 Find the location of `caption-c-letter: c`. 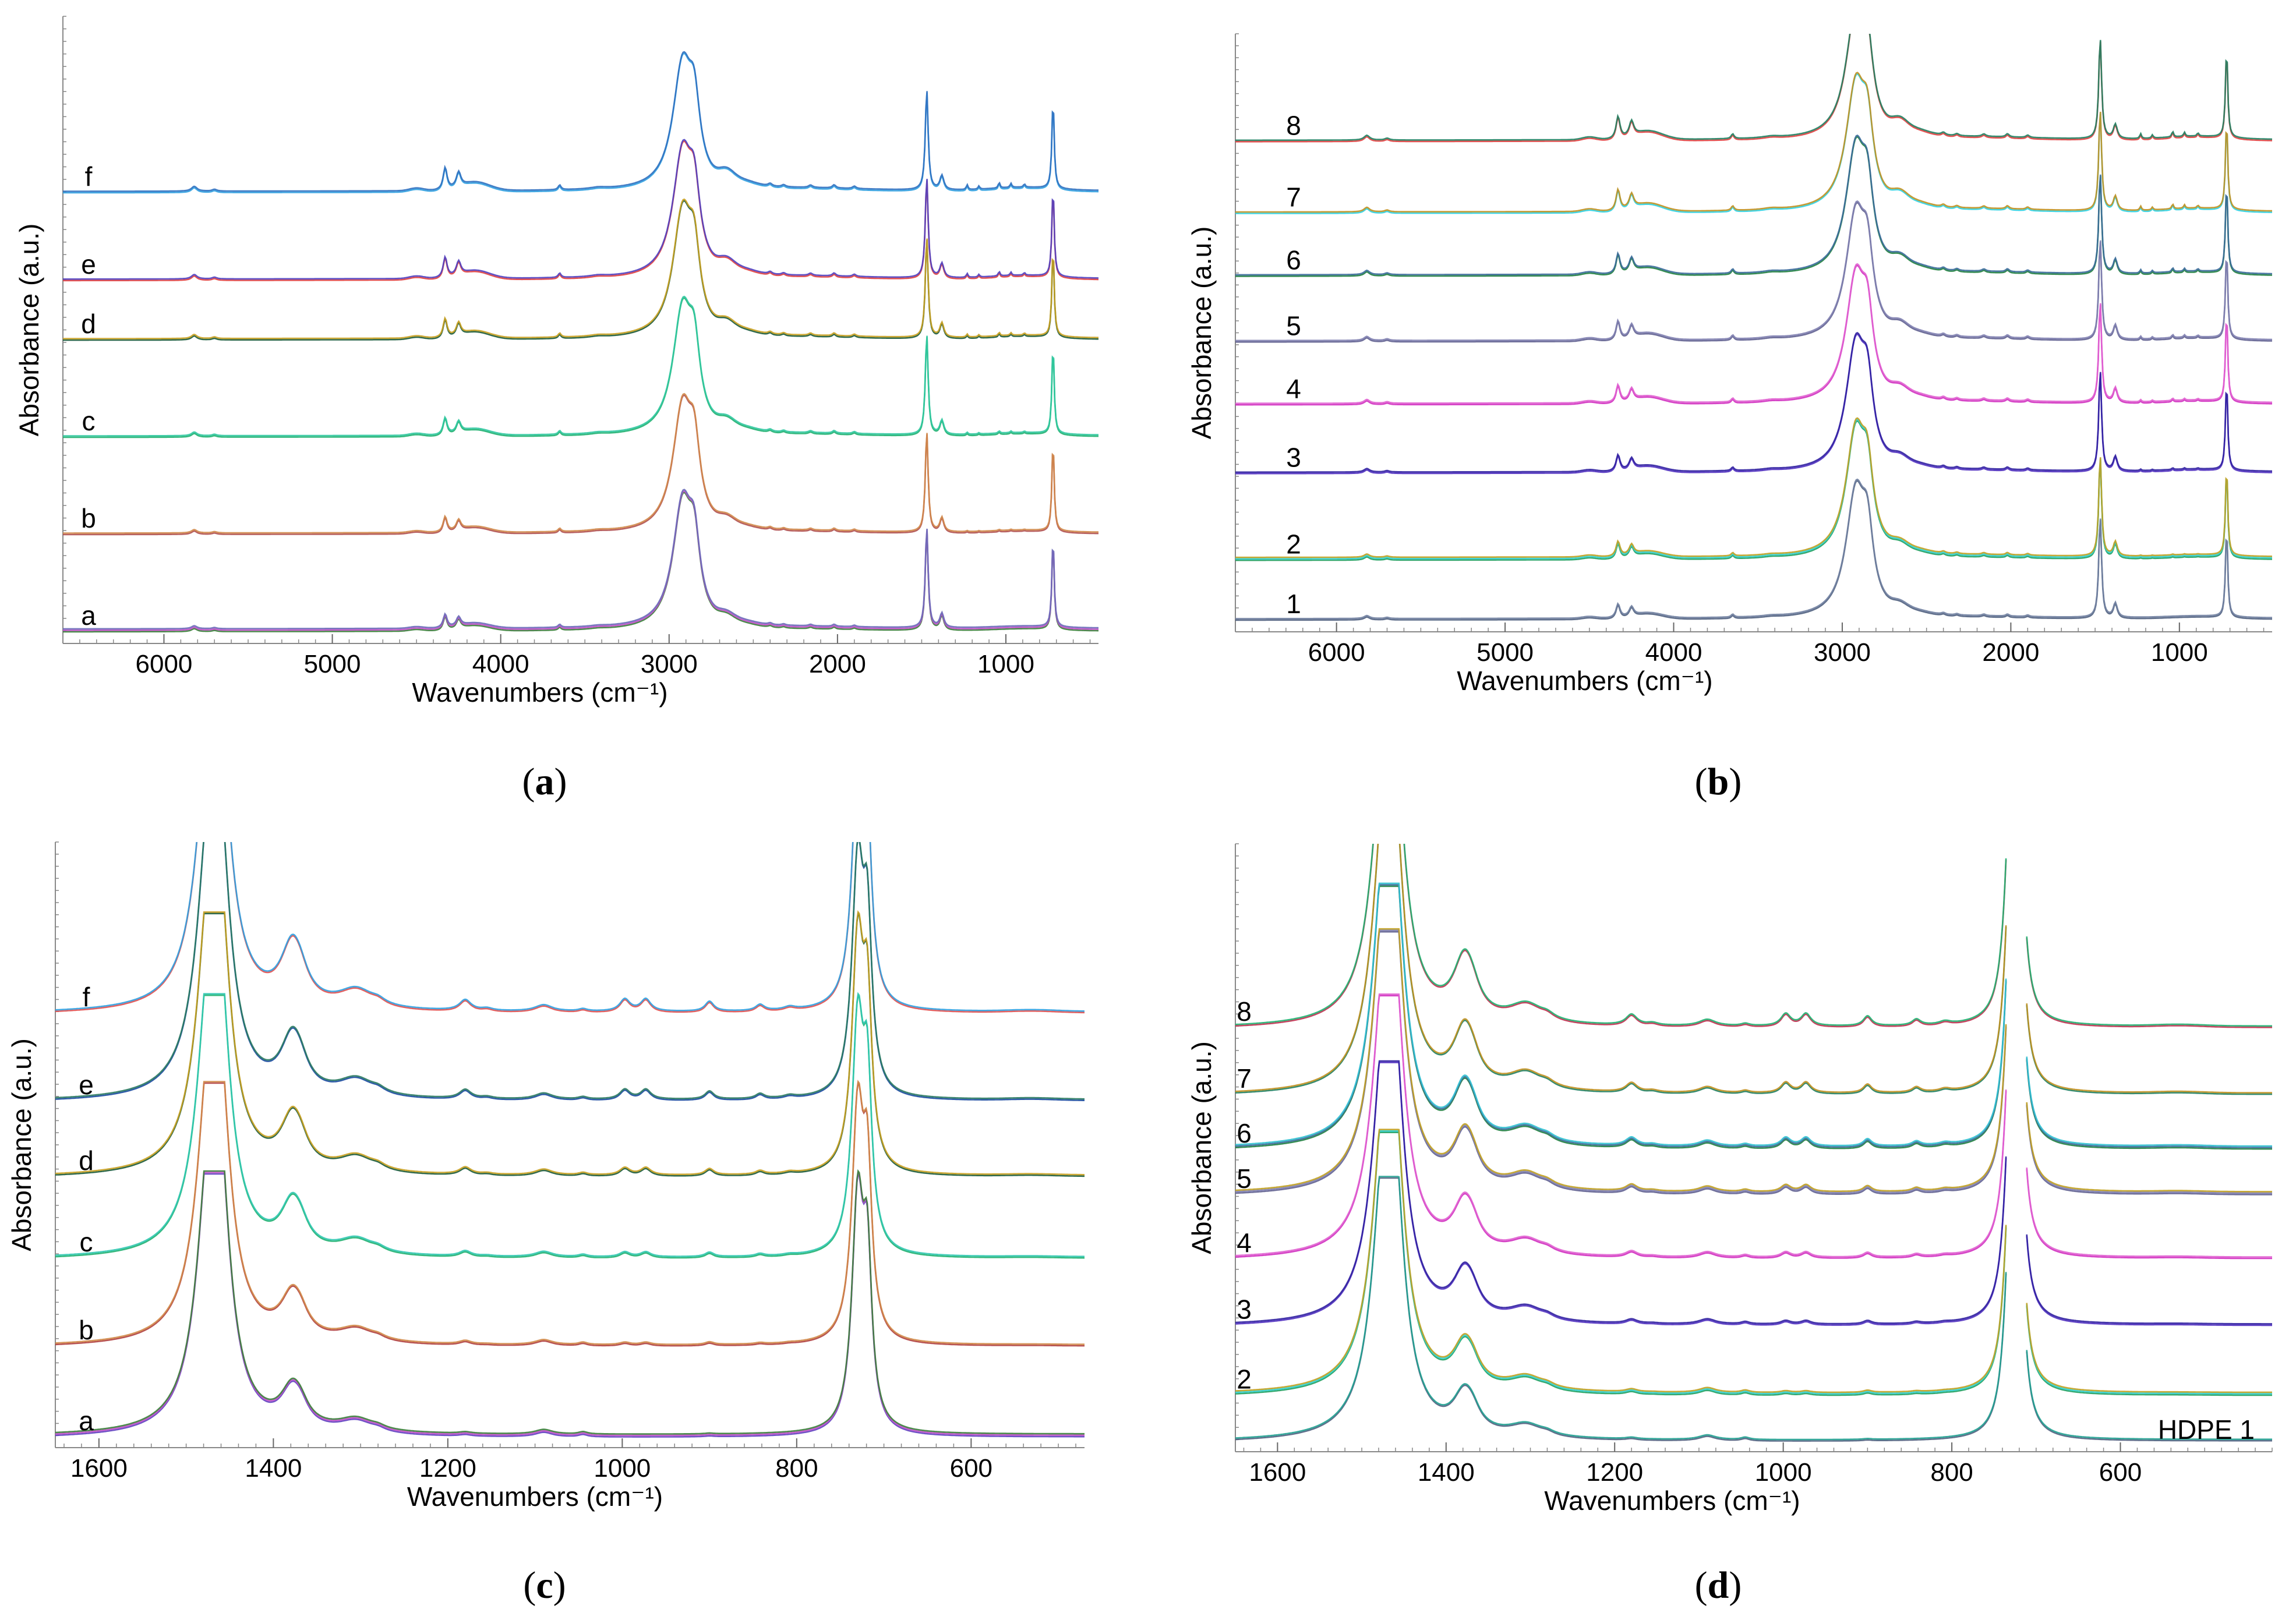

caption-c-letter: c is located at coordinates (544, 1585).